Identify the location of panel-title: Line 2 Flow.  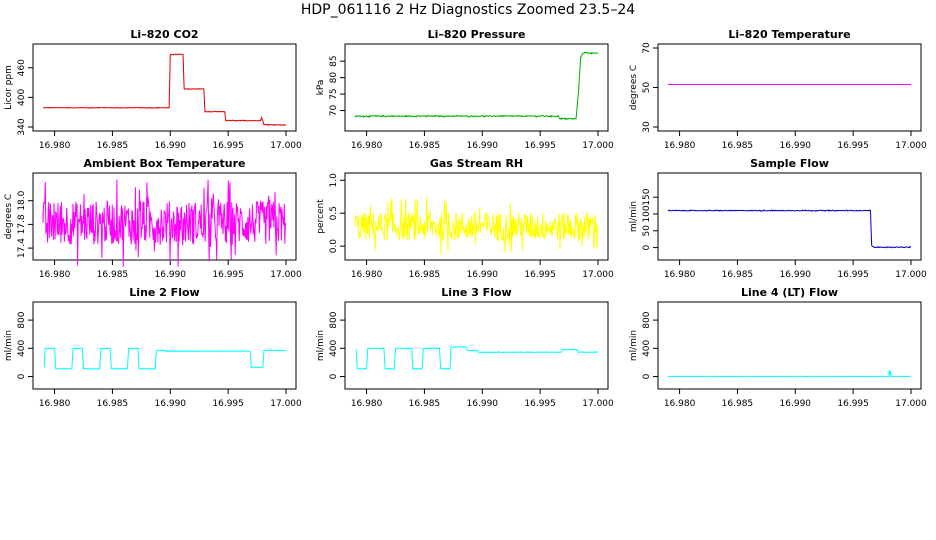
(164, 292).